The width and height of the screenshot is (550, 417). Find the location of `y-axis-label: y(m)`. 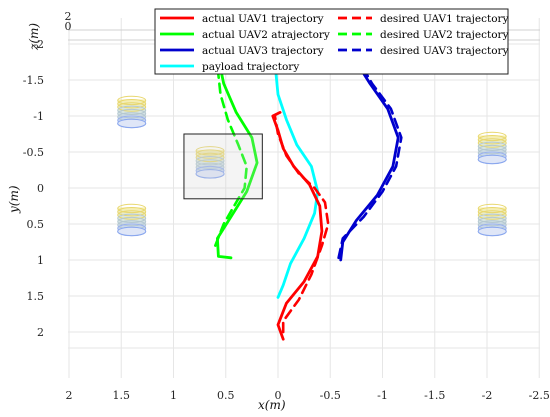

y-axis-label: y(m) is located at coordinates (14, 199).